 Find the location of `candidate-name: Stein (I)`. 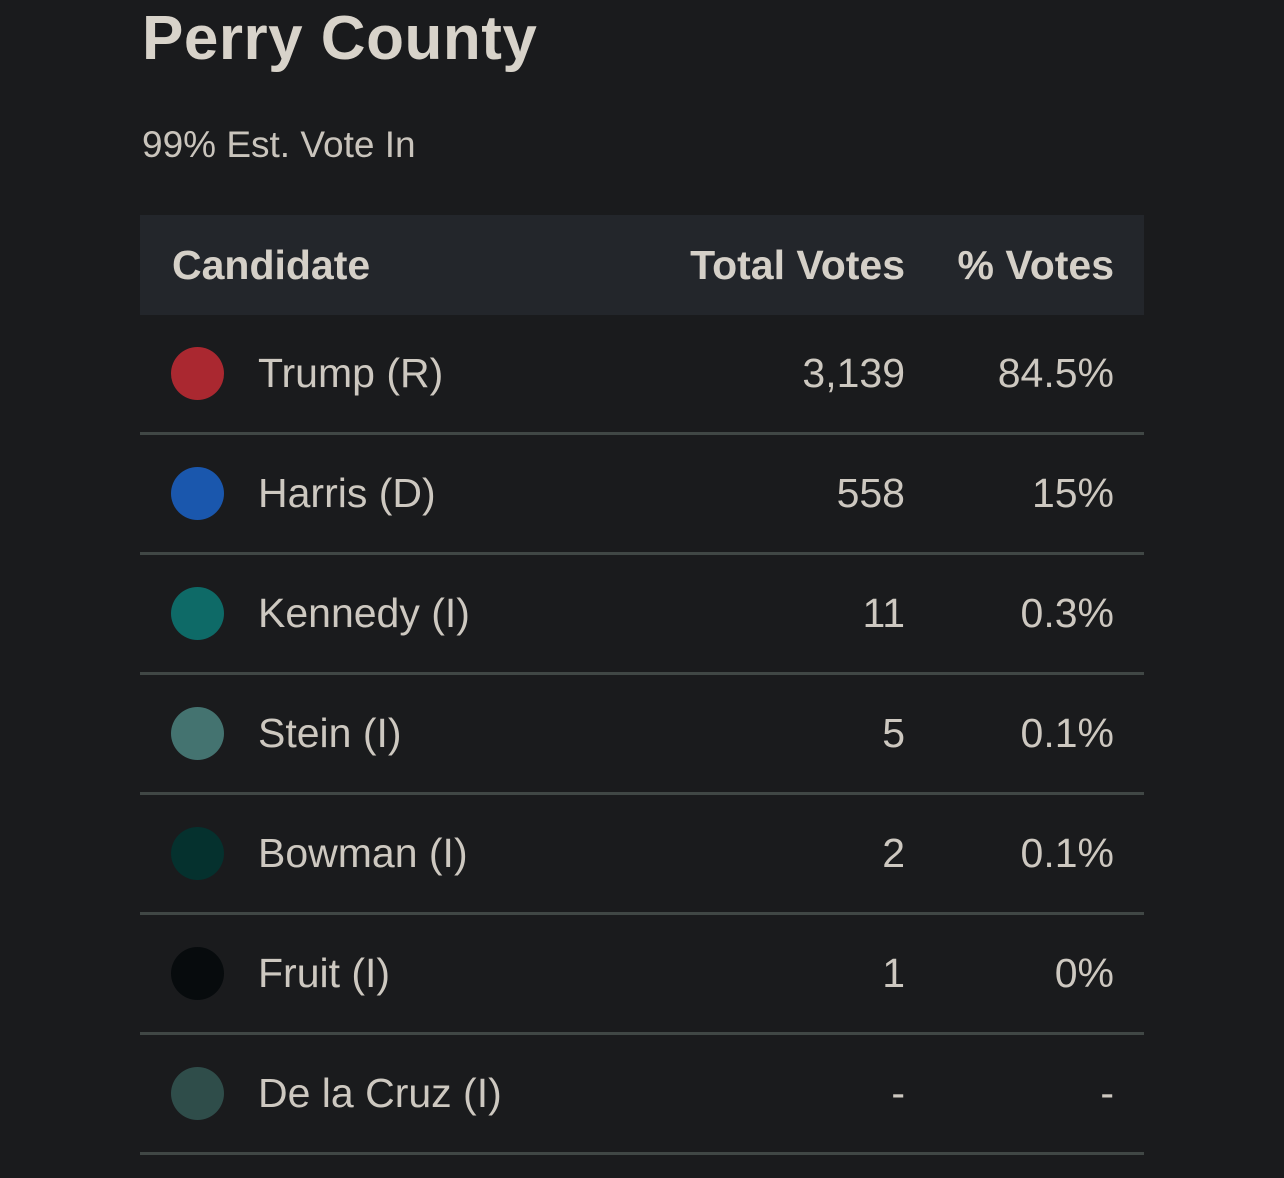

candidate-name: Stein (I) is located at coordinates (330, 733).